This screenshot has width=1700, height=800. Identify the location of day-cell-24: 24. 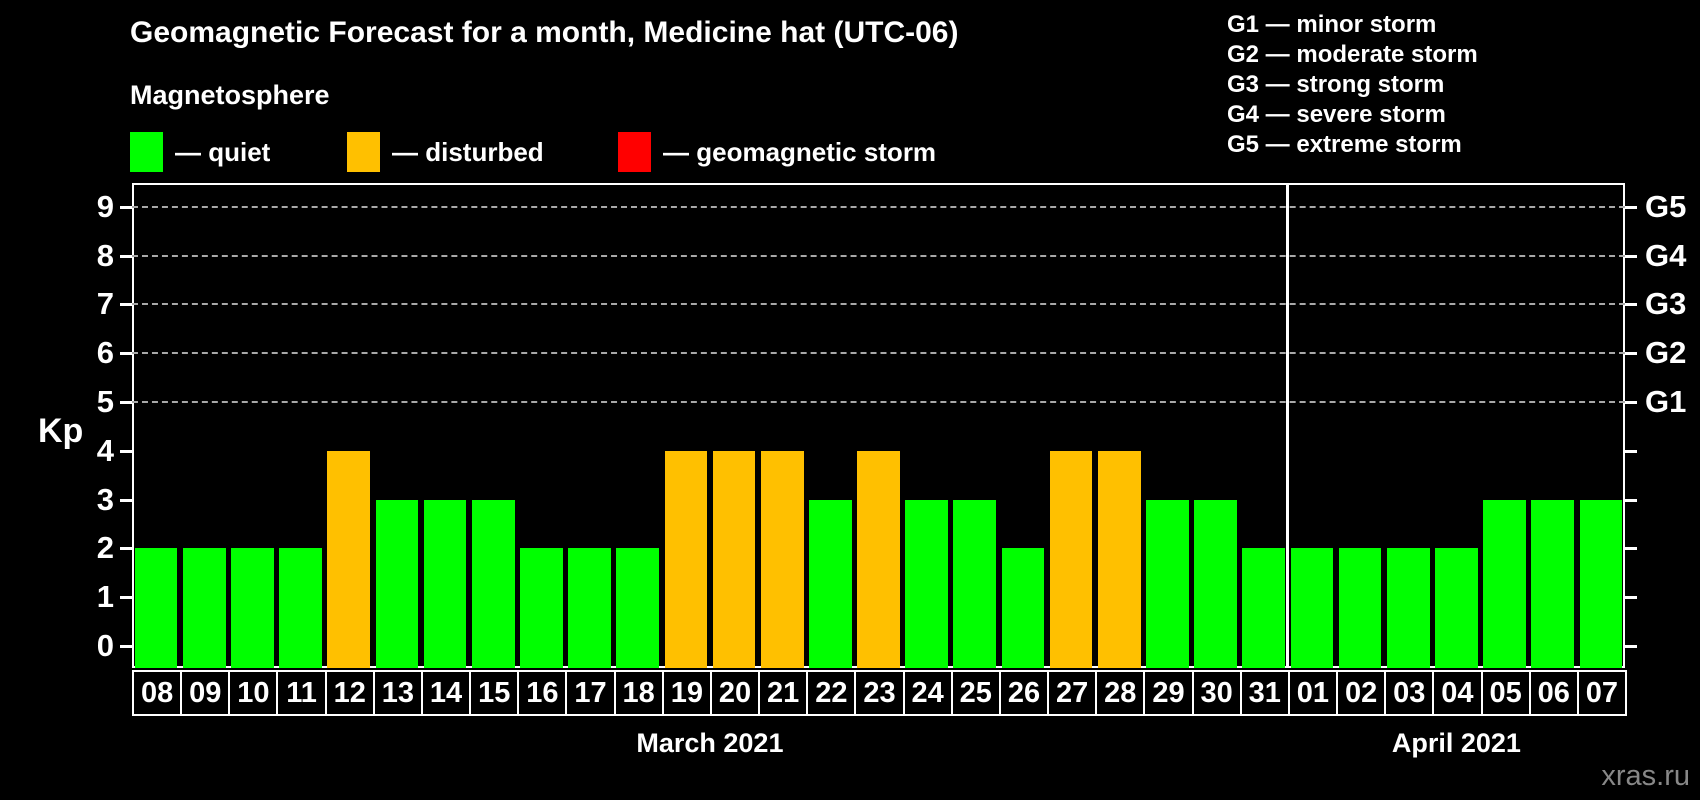
(927, 693).